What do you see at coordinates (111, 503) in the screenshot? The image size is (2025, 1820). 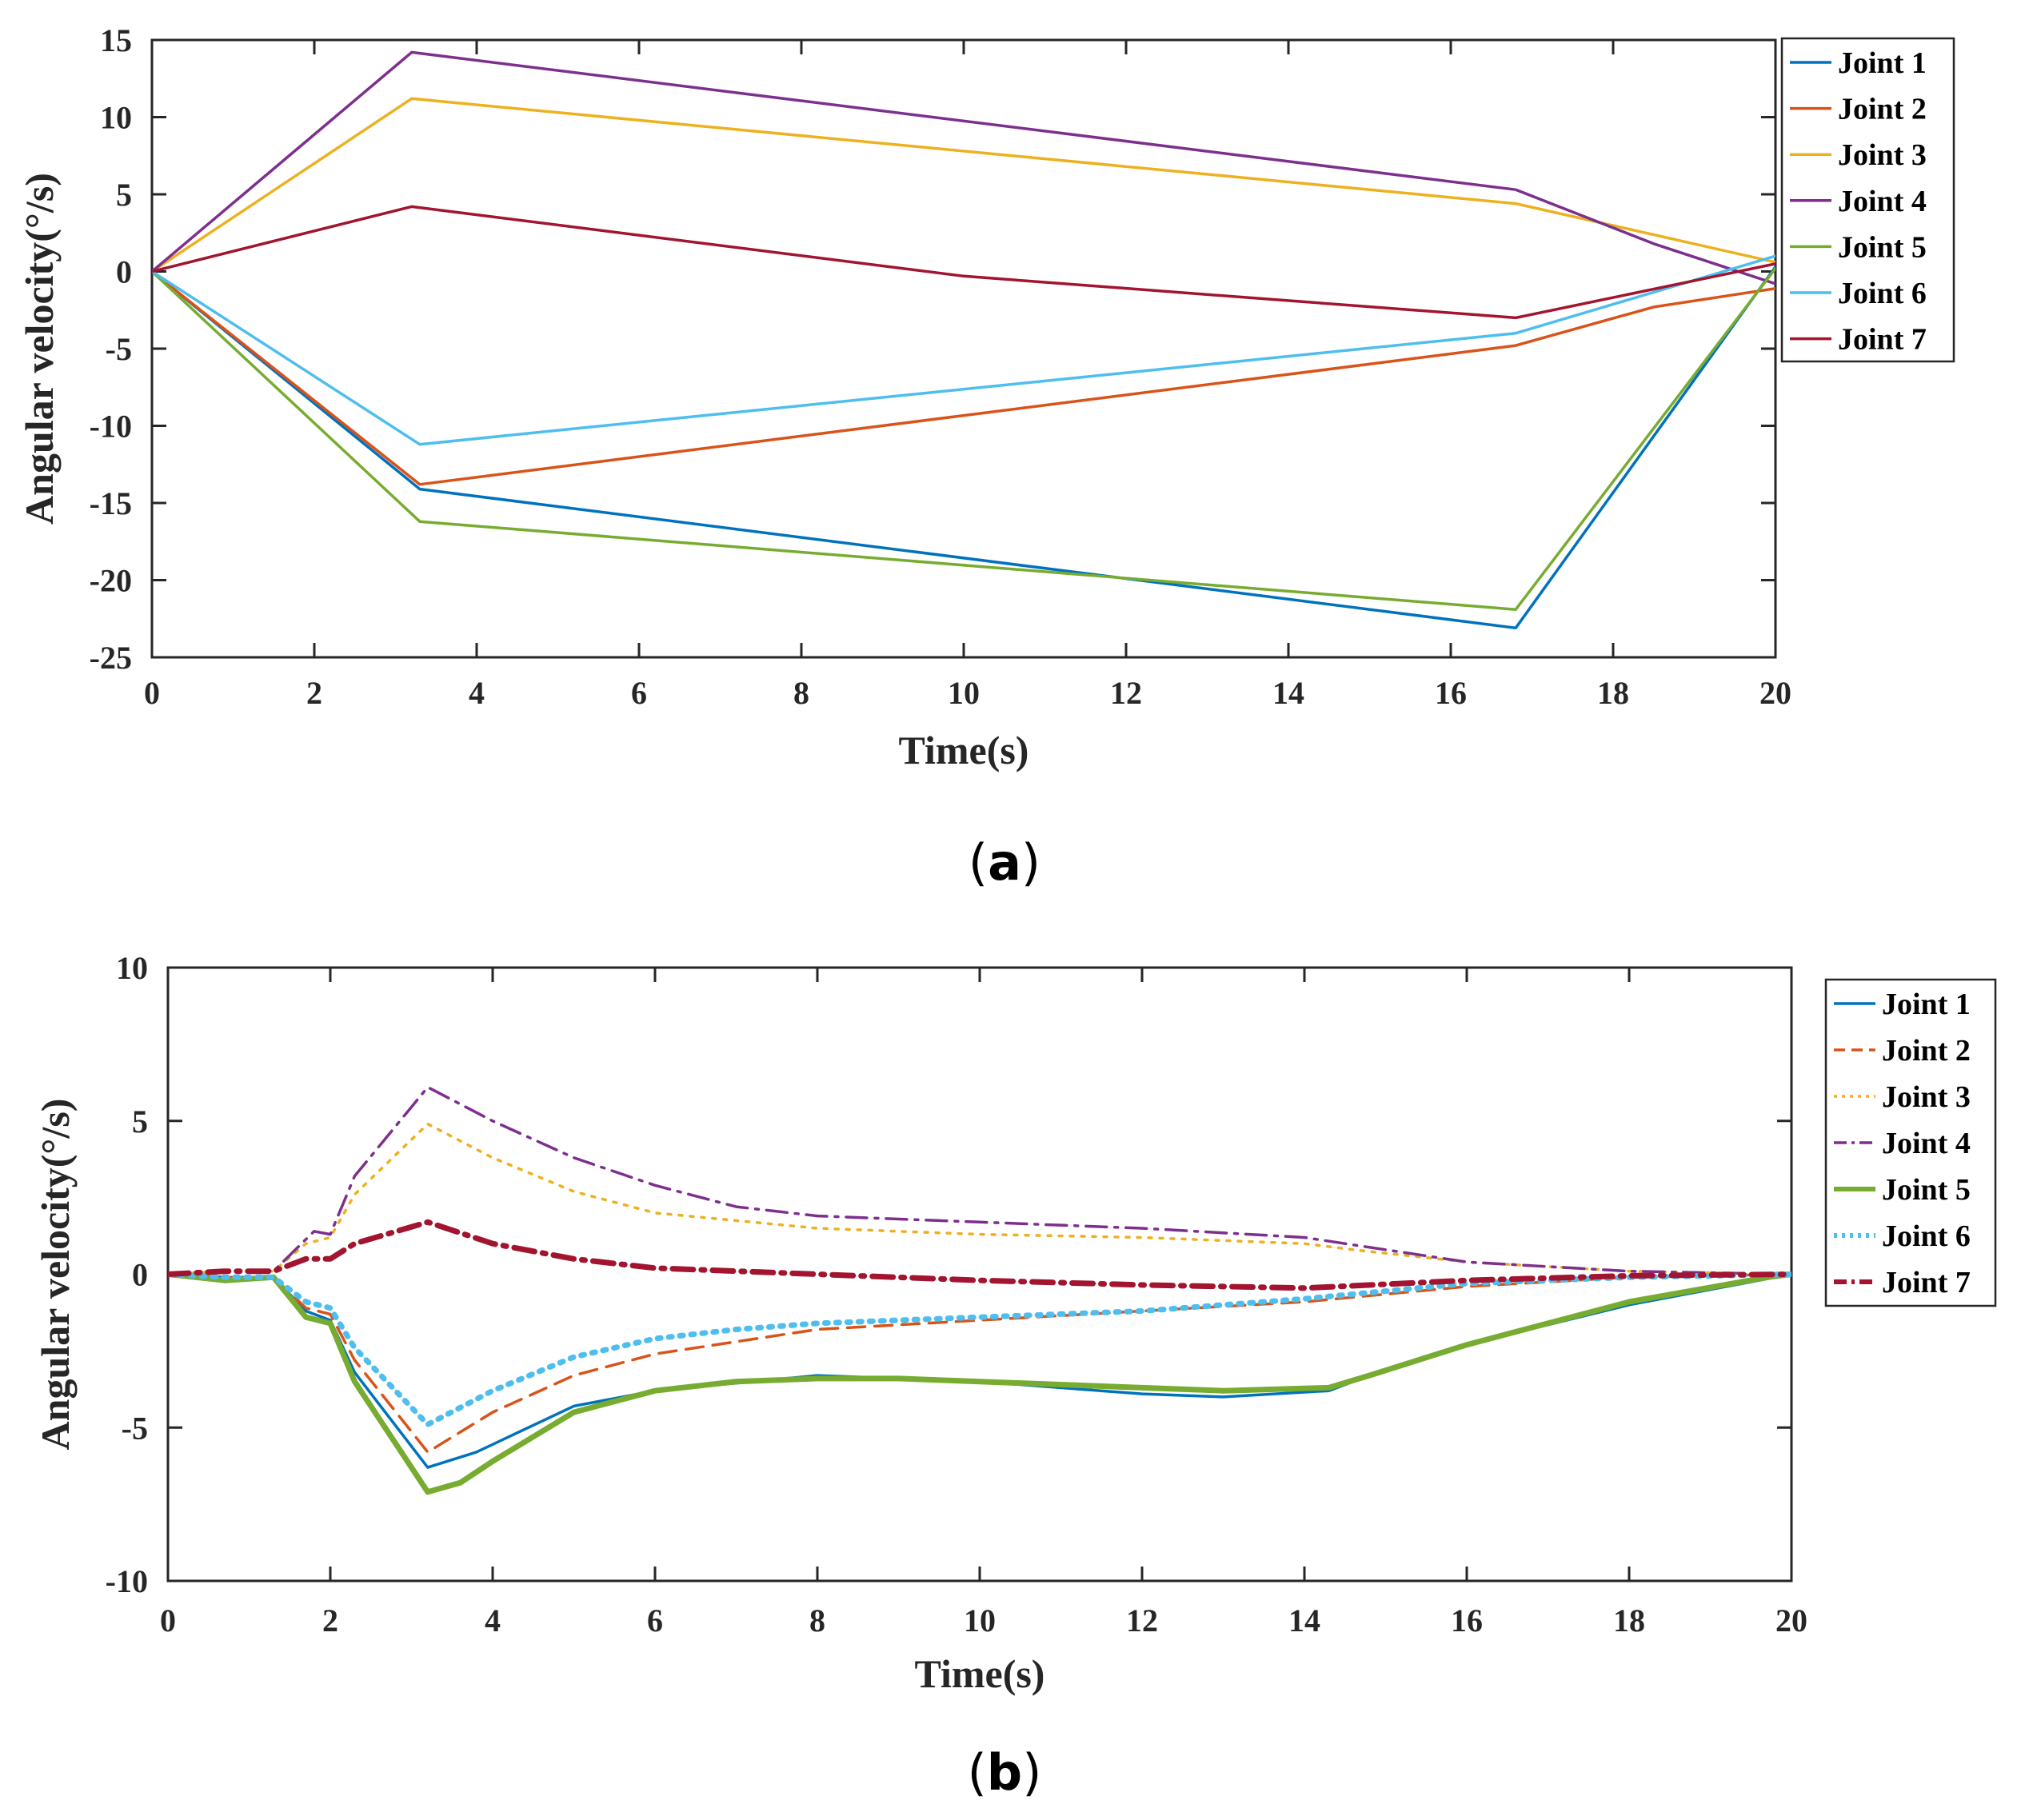 I see `y-tick-label: -15` at bounding box center [111, 503].